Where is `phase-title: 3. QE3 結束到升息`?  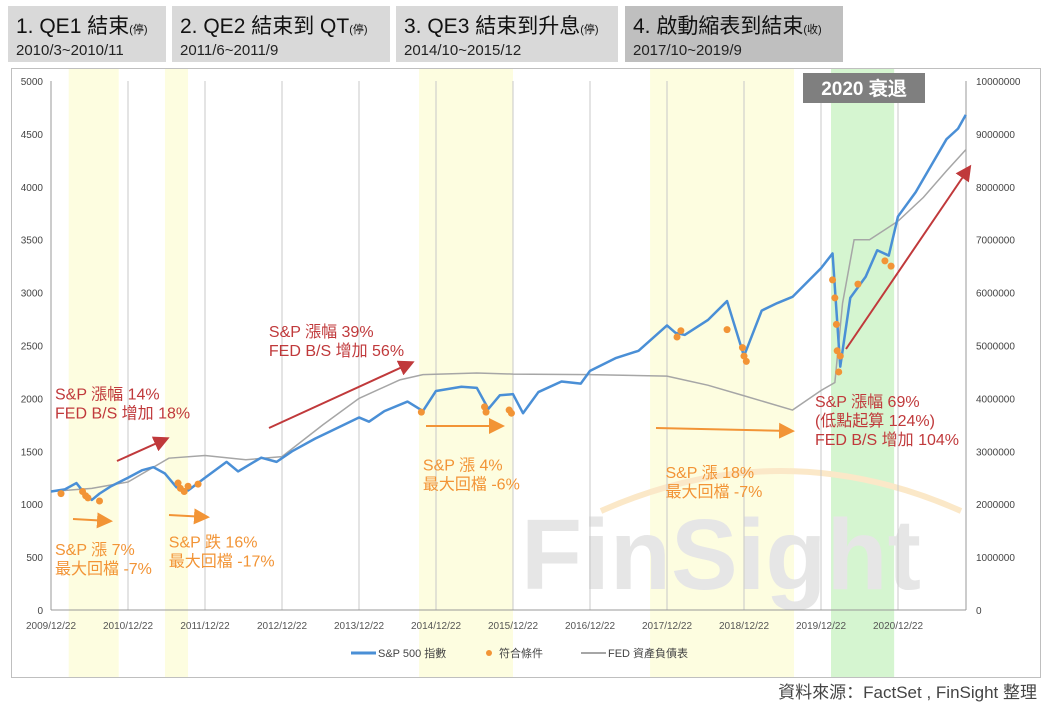
phase-title: 3. QE3 結束到升息 is located at coordinates (492, 26).